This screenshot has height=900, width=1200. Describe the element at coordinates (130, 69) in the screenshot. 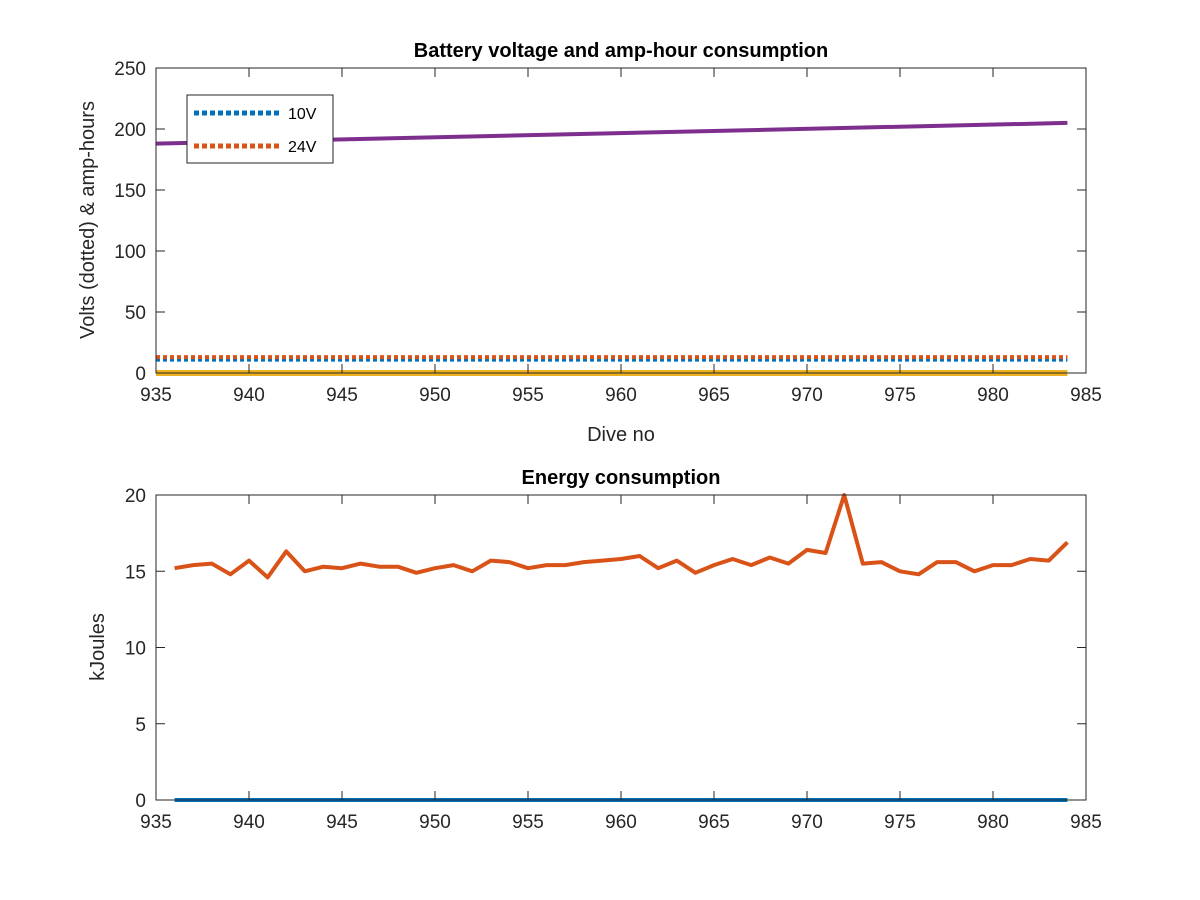

I see `voltage-y-tick-label: 250` at that location.